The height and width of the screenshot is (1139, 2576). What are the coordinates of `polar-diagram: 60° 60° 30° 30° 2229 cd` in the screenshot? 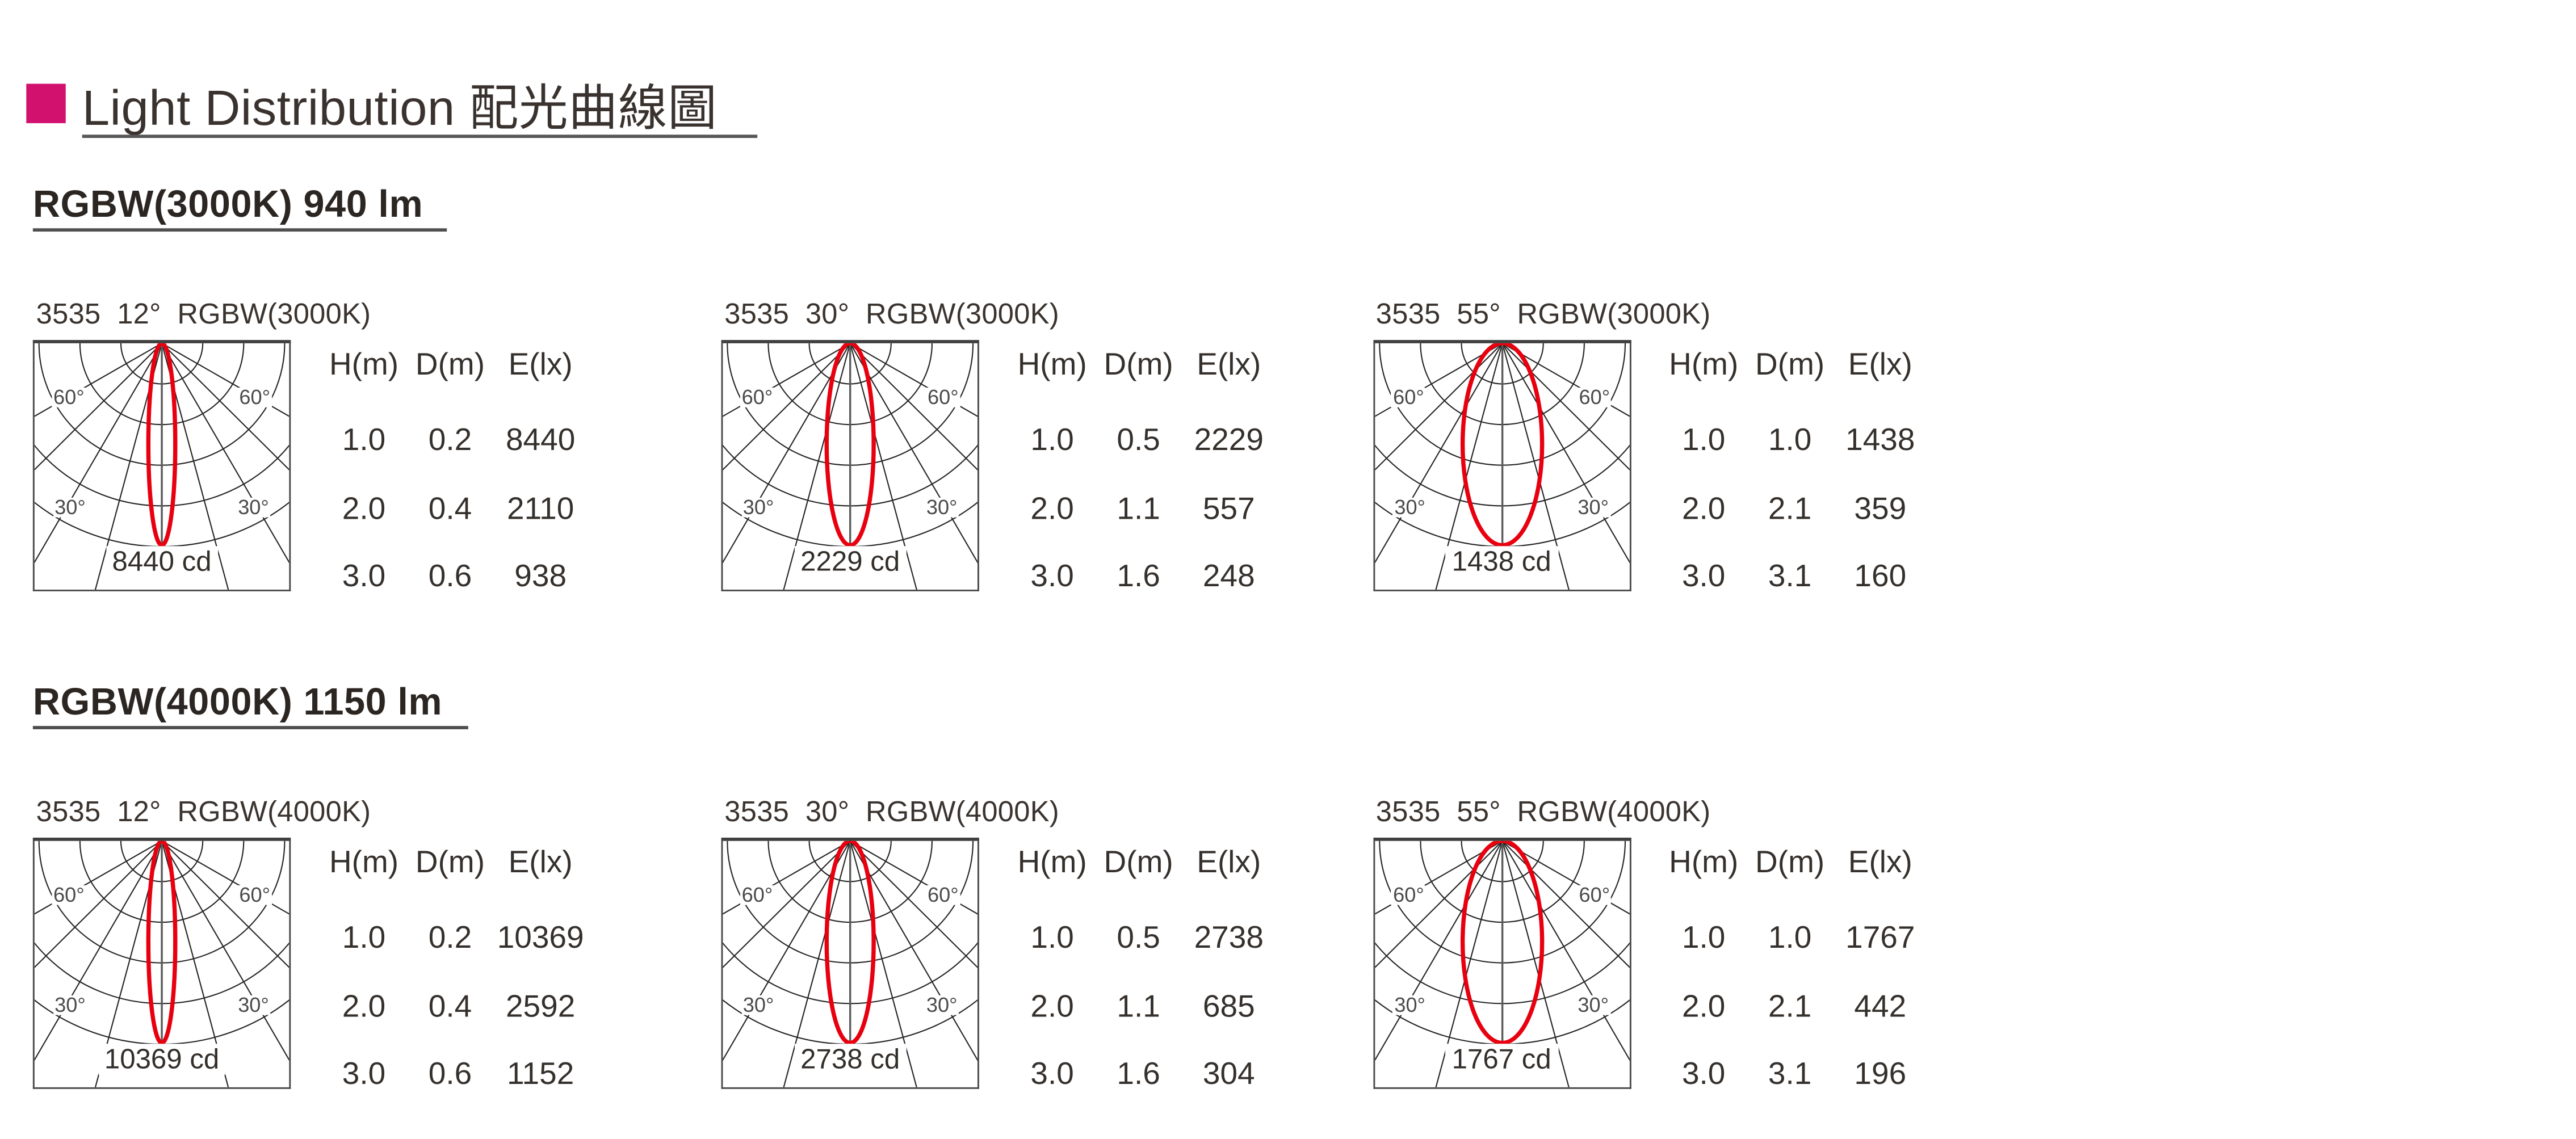 It's located at (850, 465).